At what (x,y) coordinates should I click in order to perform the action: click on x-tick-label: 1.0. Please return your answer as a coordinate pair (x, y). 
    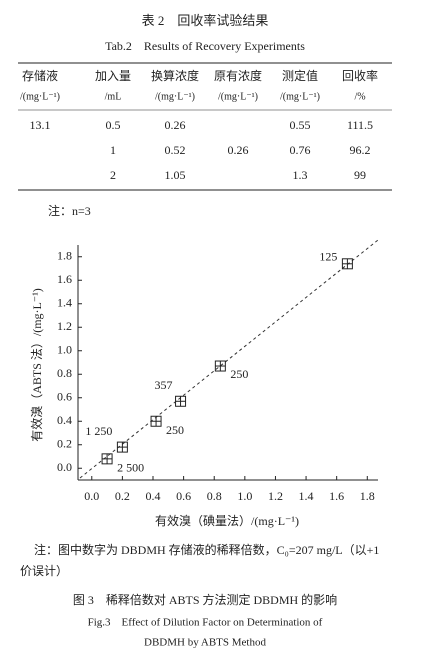
    Looking at the image, I should click on (244, 496).